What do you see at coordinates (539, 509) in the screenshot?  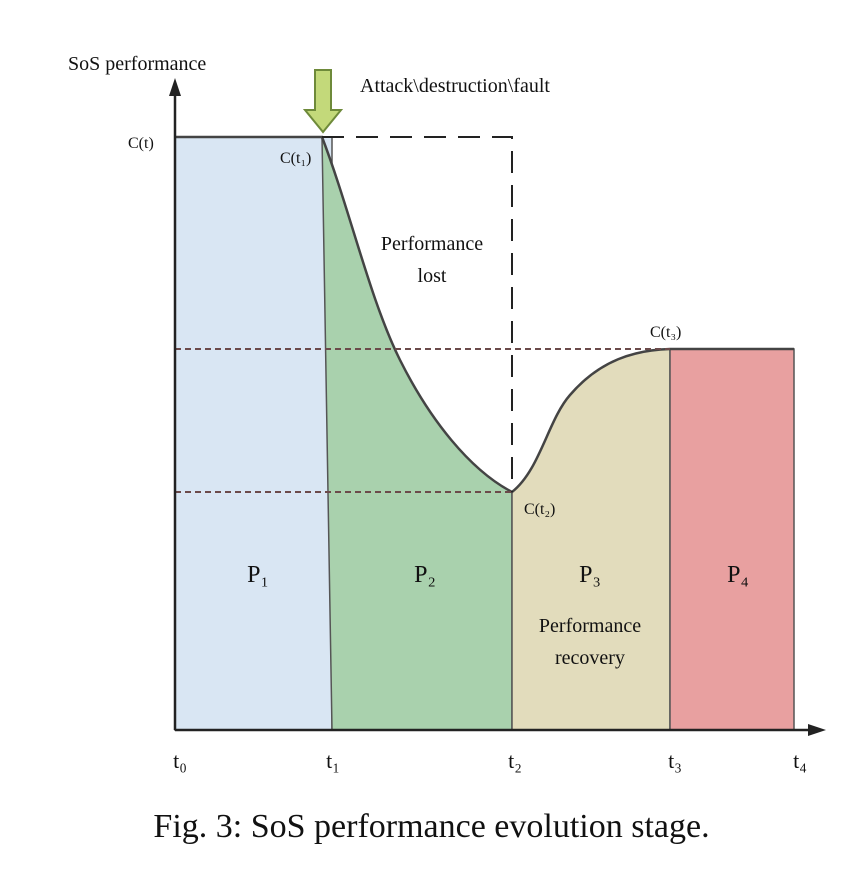 I see `level-c-t2-label: C(t₂)` at bounding box center [539, 509].